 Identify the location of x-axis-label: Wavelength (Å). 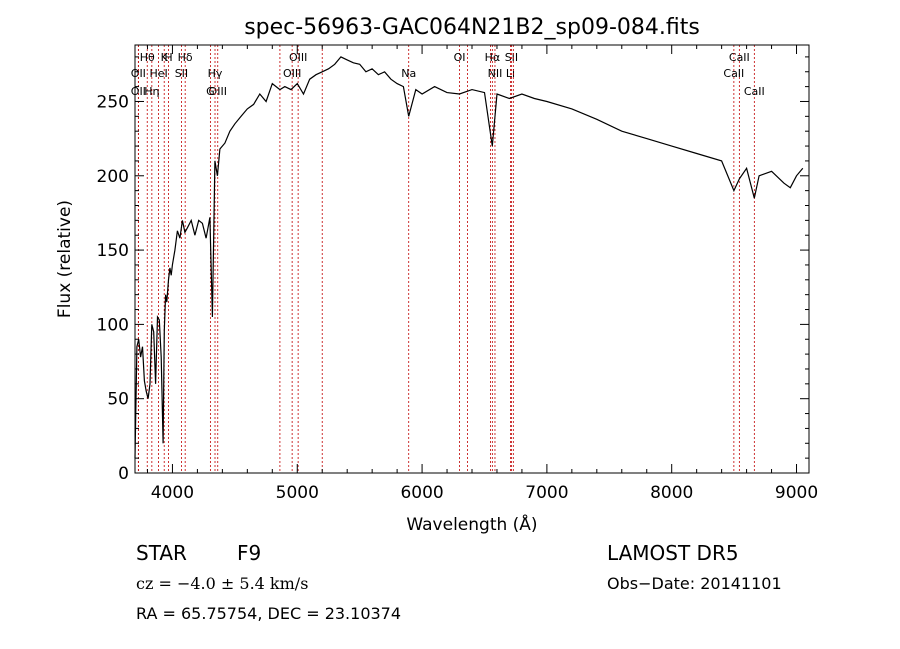
(471, 524).